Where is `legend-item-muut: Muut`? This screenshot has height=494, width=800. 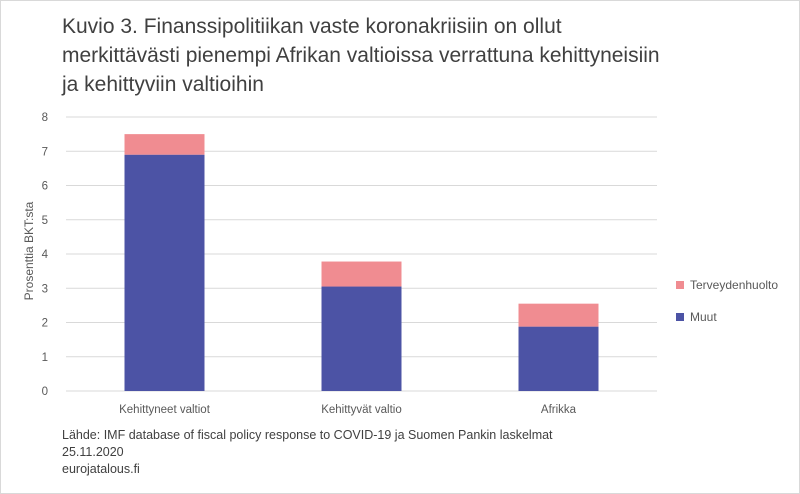
legend-item-muut: Muut is located at coordinates (727, 317).